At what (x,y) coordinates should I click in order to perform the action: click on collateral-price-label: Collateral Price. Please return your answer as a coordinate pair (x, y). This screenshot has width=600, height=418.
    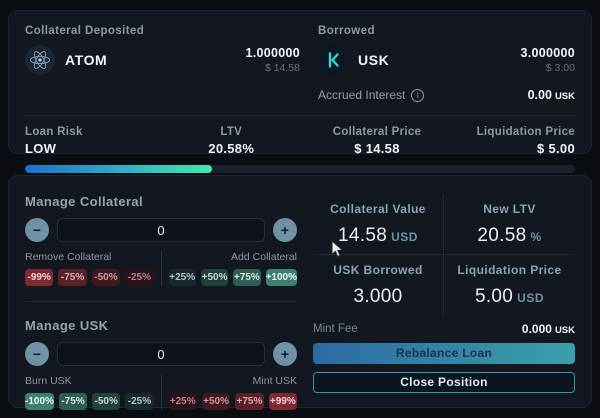
    Looking at the image, I should click on (377, 132).